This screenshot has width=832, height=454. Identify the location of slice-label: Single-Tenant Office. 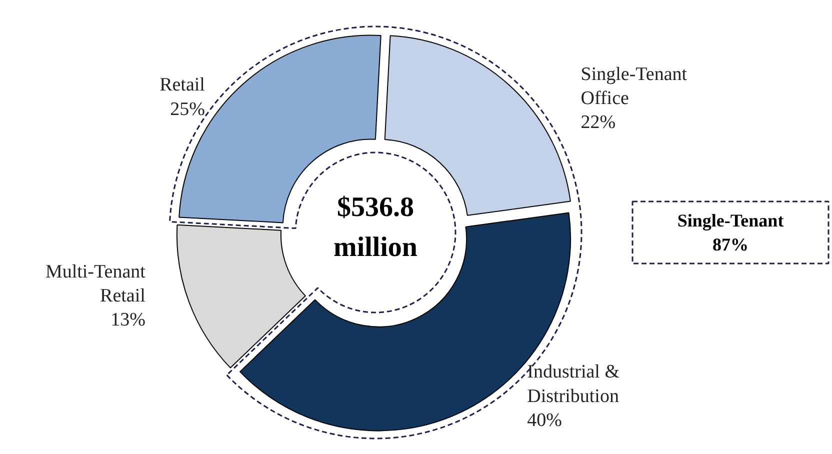
(634, 87).